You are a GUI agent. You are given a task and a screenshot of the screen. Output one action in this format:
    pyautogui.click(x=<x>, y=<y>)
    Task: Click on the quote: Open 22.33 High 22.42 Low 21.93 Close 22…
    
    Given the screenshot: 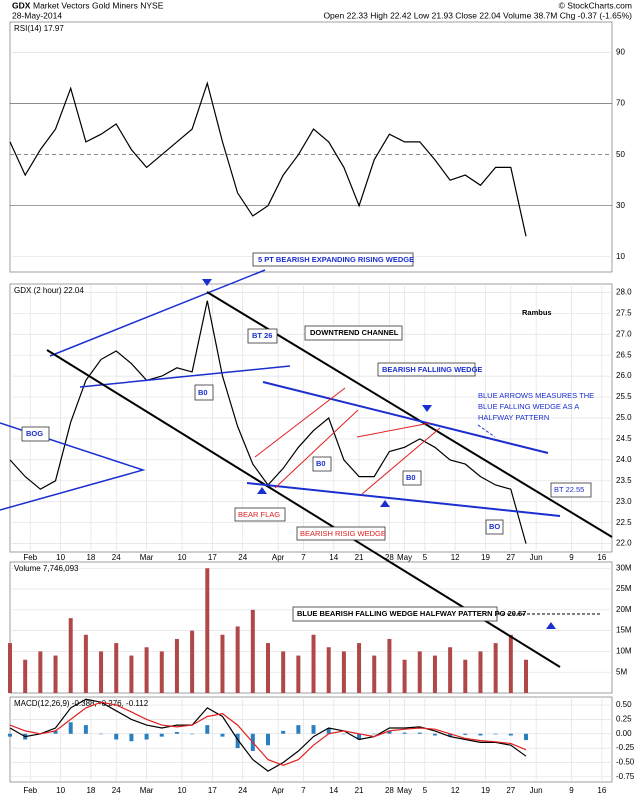 What is the action you would take?
    pyautogui.click(x=477, y=15)
    